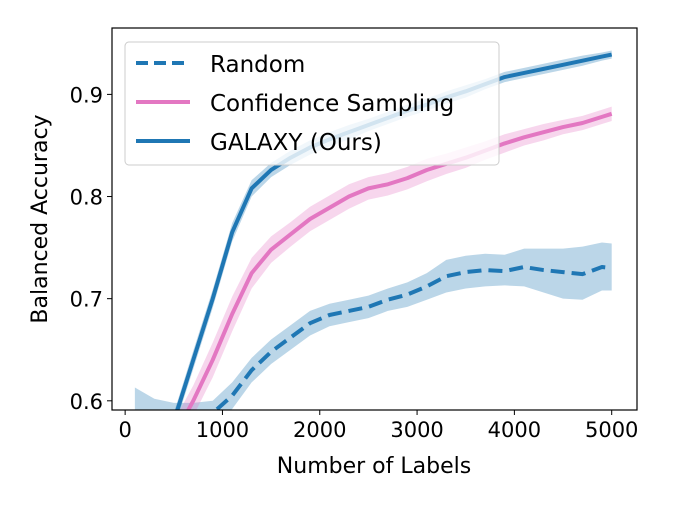  I want to click on x-tick-label: 3000, so click(416, 430).